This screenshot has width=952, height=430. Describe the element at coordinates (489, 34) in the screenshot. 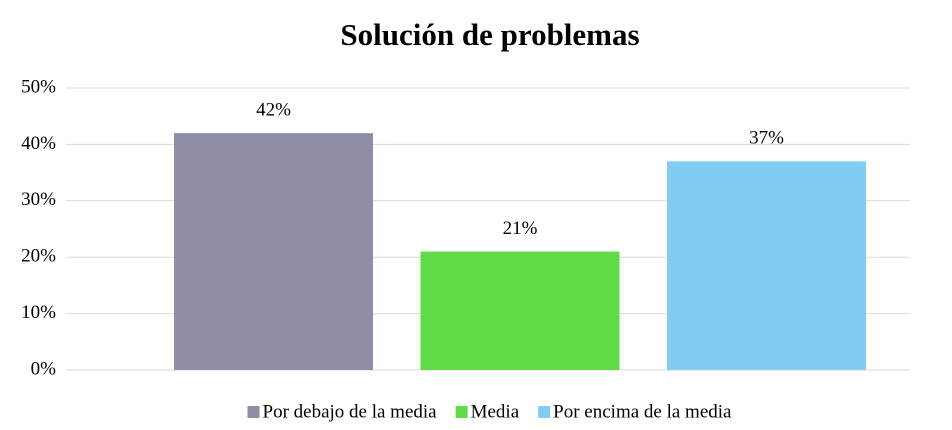

I see `chart-title: Solución de problemas` at that location.